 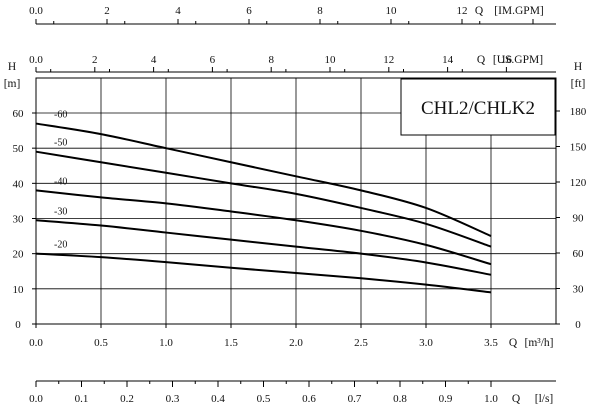 I want to click on curve-label: -60, so click(x=60, y=115).